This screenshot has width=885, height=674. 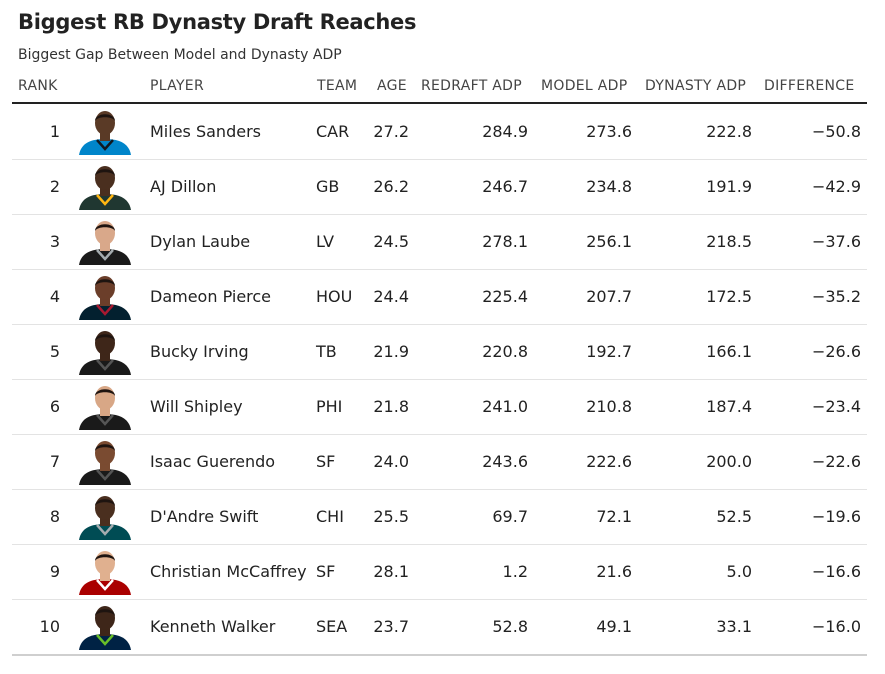 I want to click on model-adp-cell: 273.6, so click(x=609, y=131).